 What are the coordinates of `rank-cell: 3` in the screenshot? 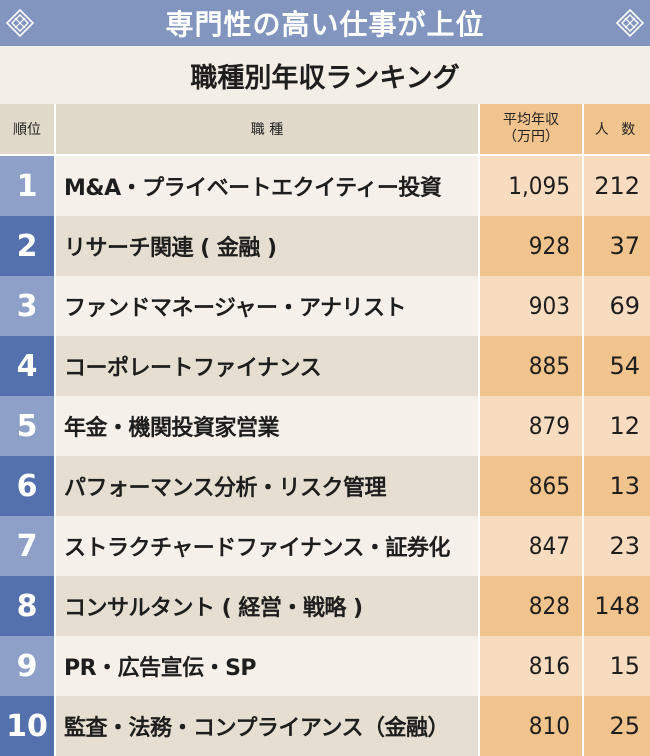 It's located at (27, 306).